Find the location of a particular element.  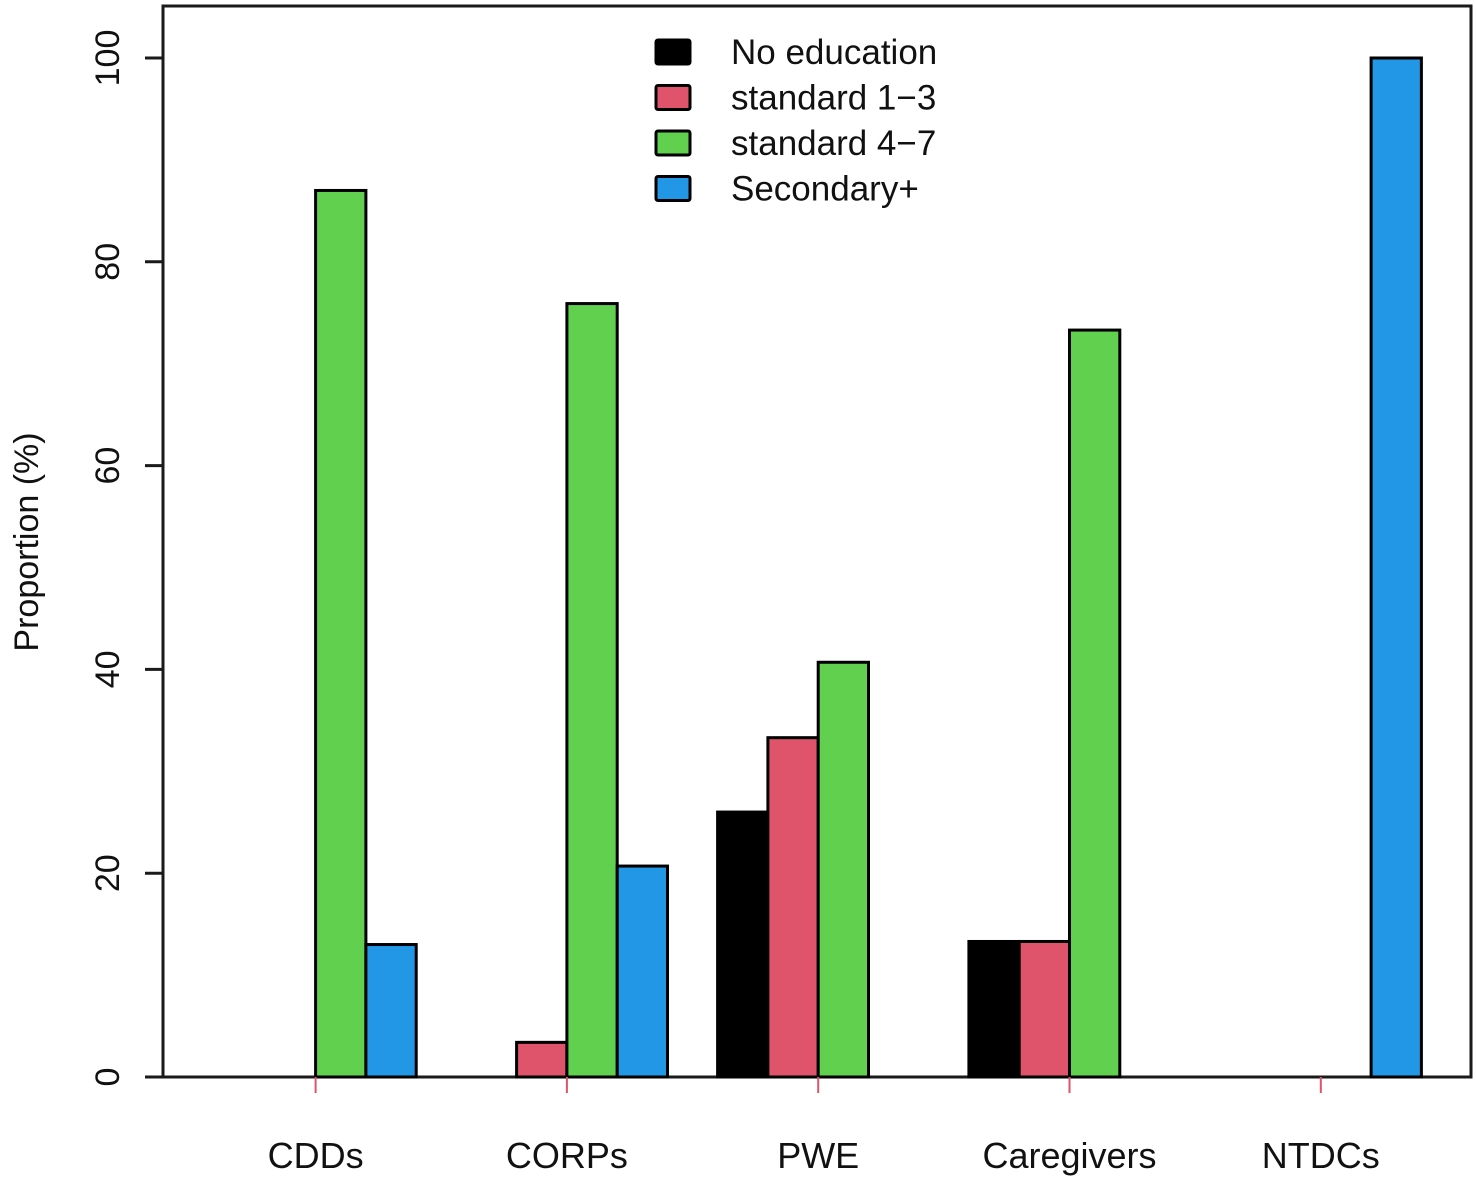

y-tick-label: 0 is located at coordinates (108, 1077).